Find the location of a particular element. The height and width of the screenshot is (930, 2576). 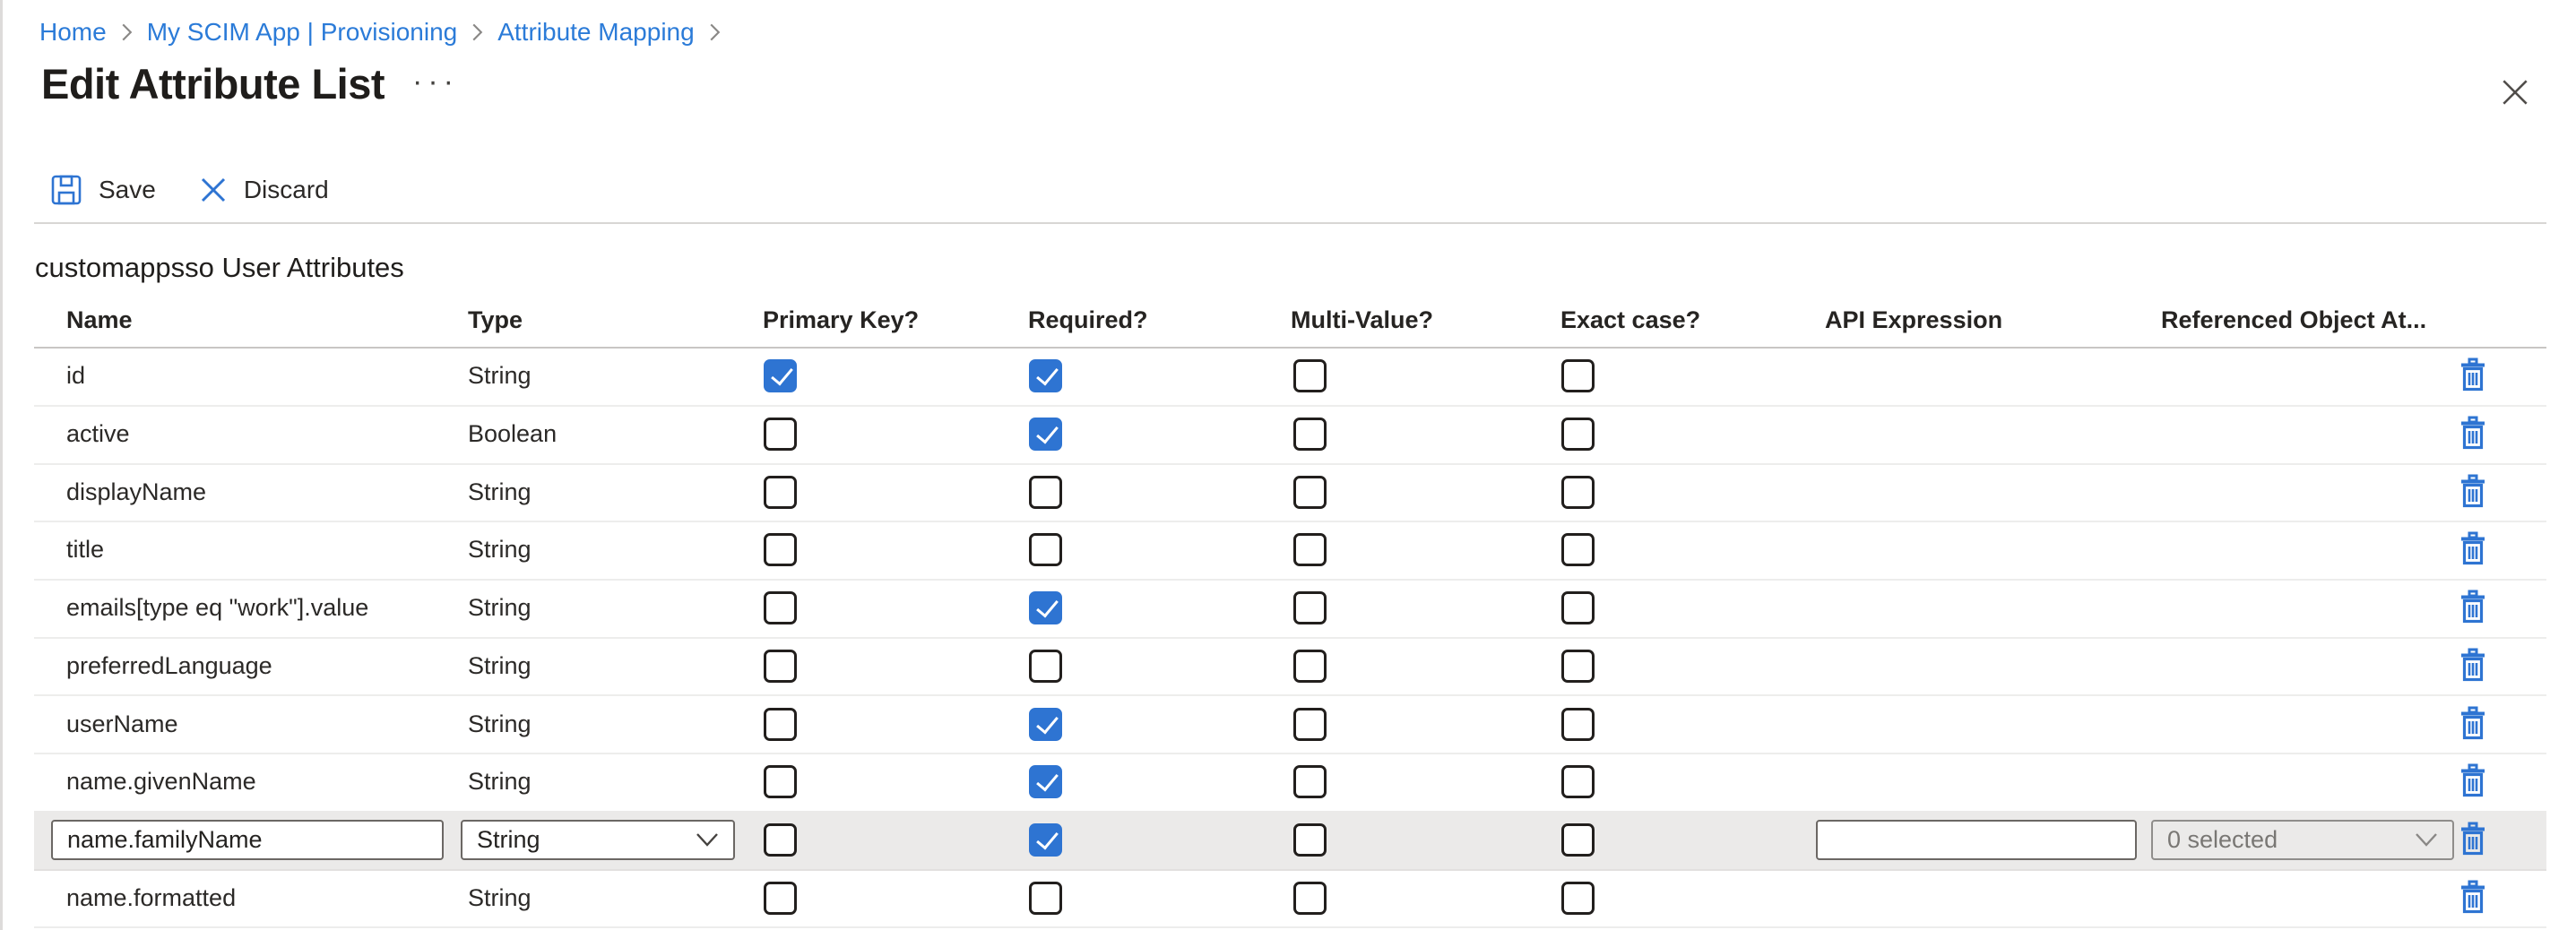

blade-left-edge is located at coordinates (1, 465).